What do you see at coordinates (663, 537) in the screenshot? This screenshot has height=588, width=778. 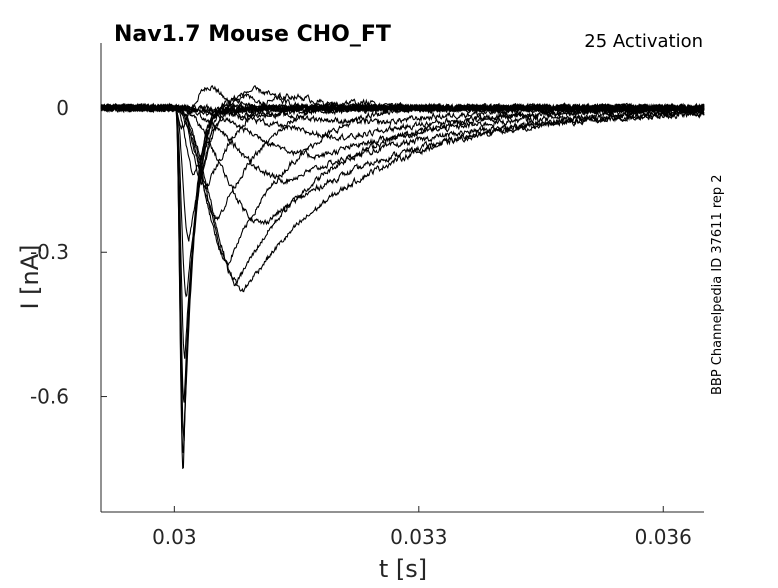 I see `x-tick-label: 0.036` at bounding box center [663, 537].